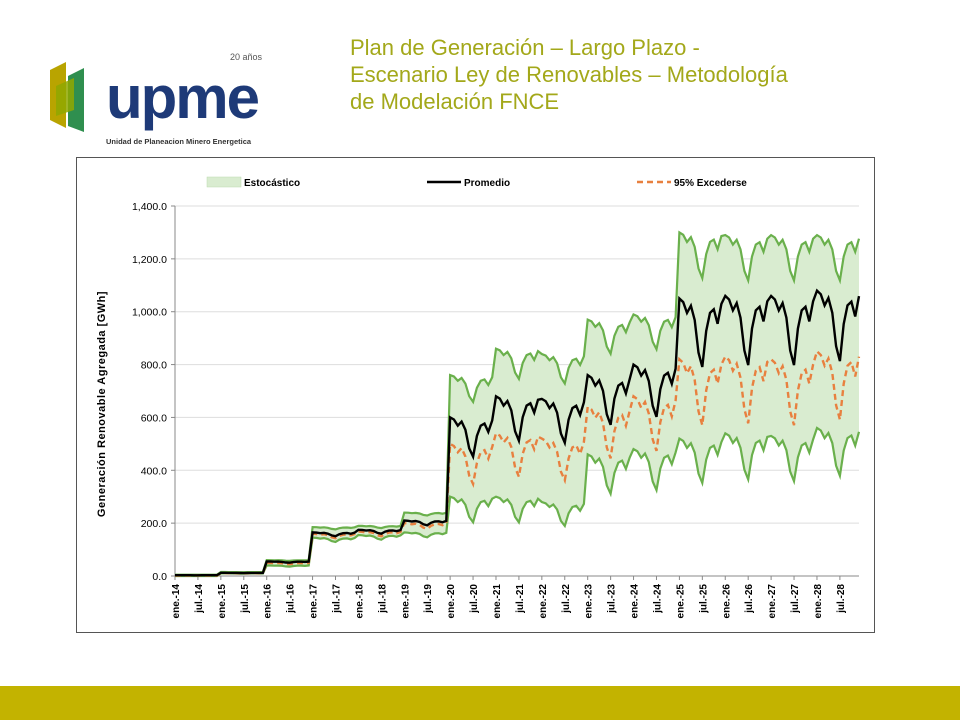 This screenshot has width=960, height=720. Describe the element at coordinates (245, 599) in the screenshot. I see `x-tick-label: jul.-15` at that location.